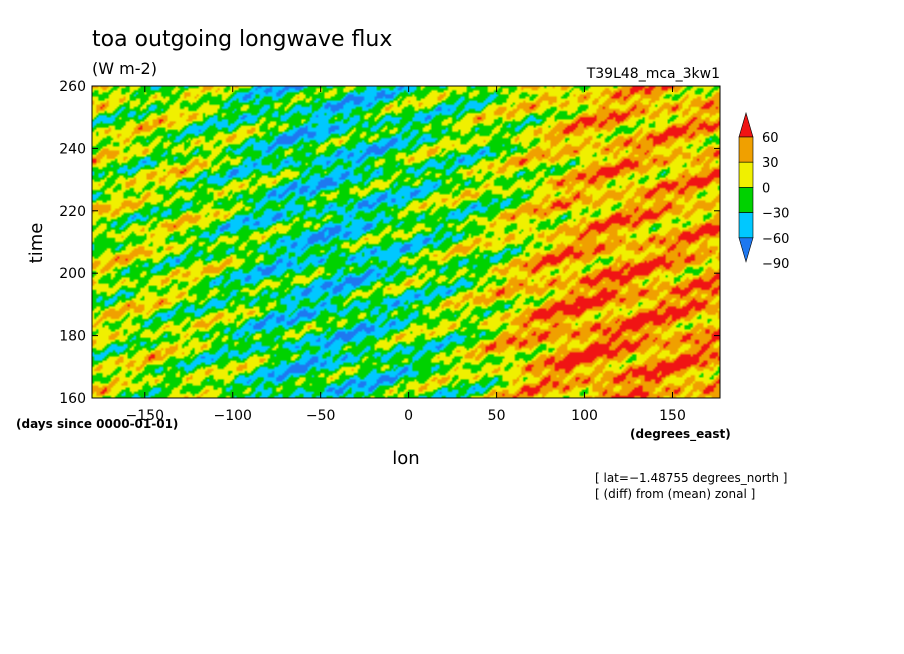 Image resolution: width=904 pixels, height=654 pixels. Describe the element at coordinates (770, 163) in the screenshot. I see `colorbar-label: 30` at that location.